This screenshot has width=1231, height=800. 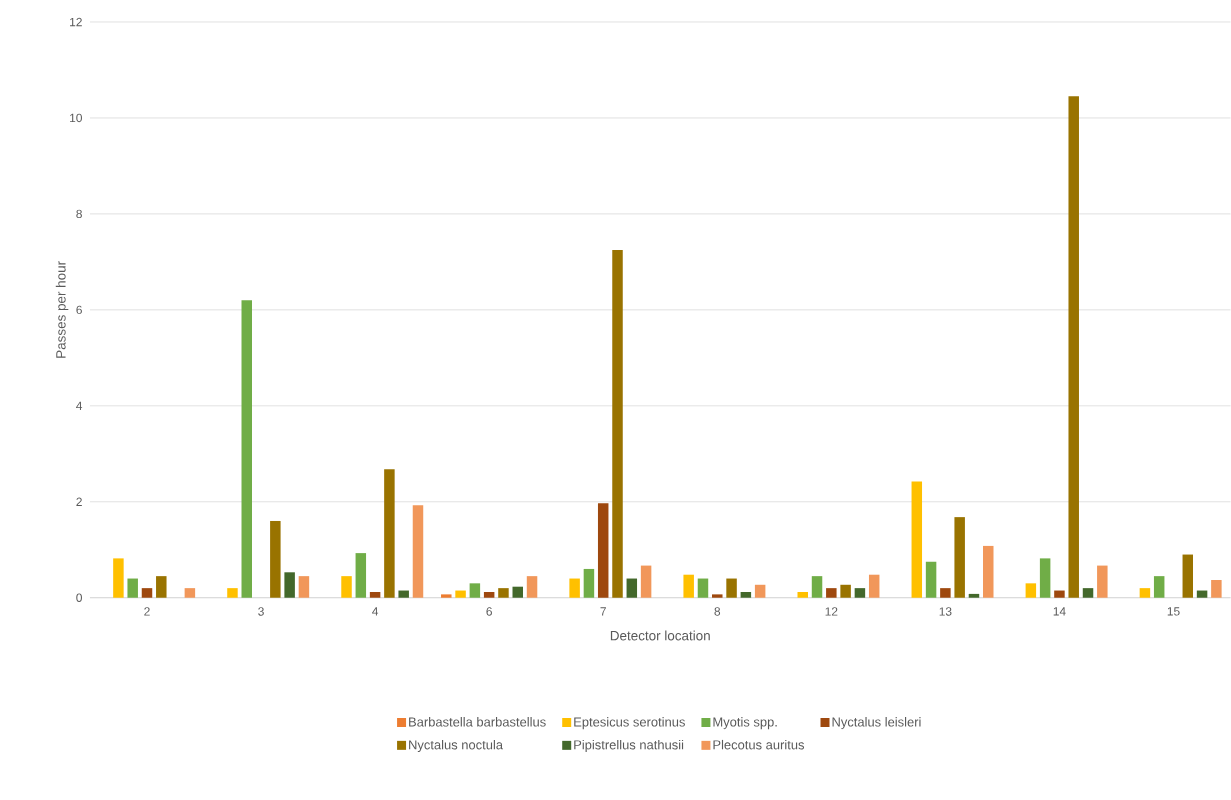 What do you see at coordinates (1173, 611) in the screenshot?
I see `x-tick-label: 15` at bounding box center [1173, 611].